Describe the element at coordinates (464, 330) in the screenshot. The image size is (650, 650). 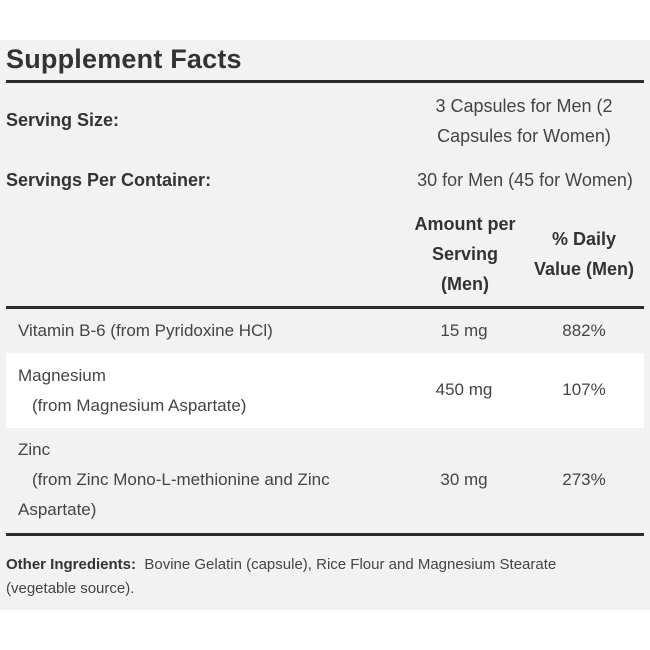
I see `nutrient-amount: 15 mg` at that location.